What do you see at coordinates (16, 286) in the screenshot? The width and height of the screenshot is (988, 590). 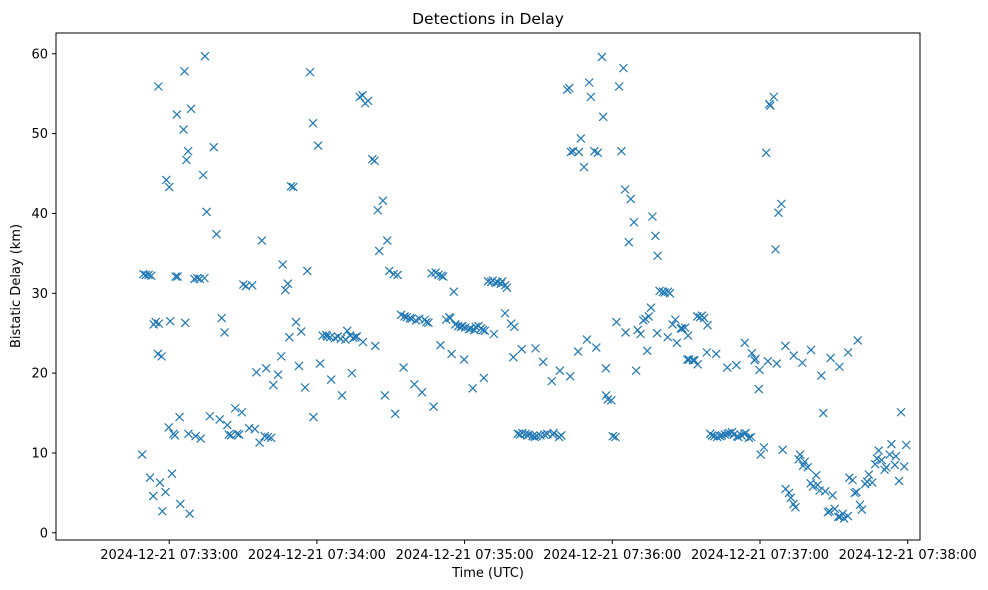 I see `y-axis-label: Bistatic Delay (km)` at bounding box center [16, 286].